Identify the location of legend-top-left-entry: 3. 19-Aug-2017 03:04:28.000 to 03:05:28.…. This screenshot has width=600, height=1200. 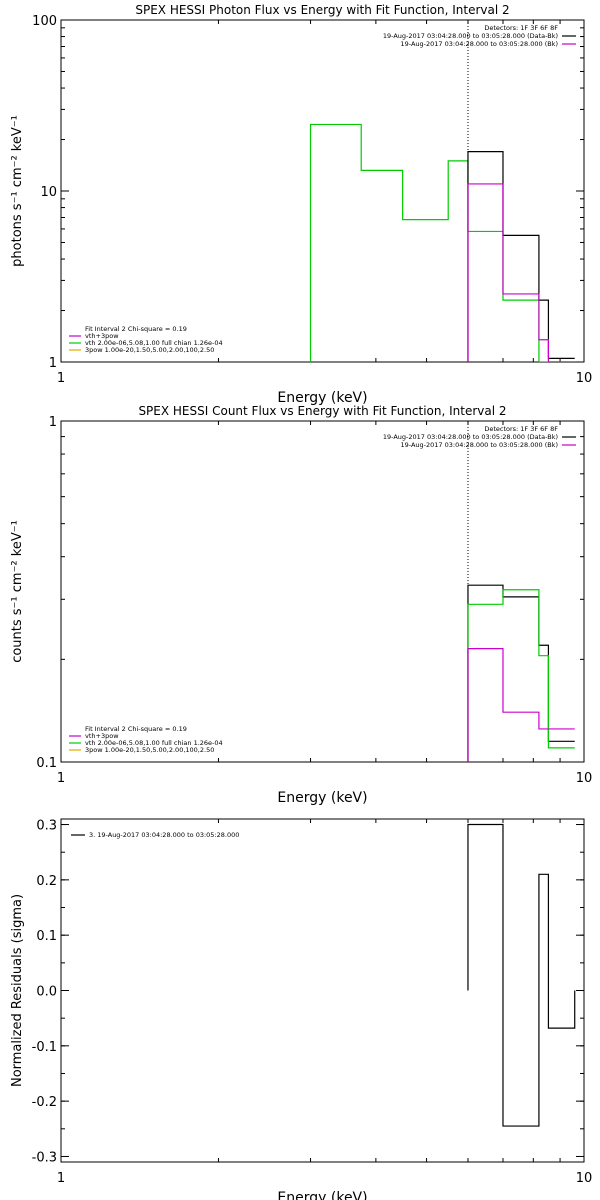
(164, 835).